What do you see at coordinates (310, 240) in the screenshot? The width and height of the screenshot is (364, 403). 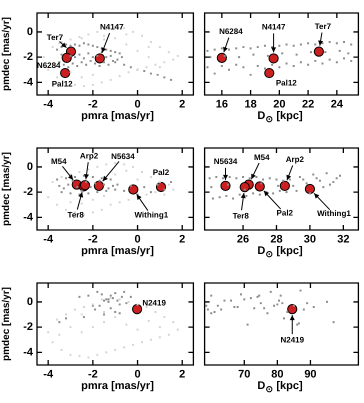 I see `x-tick-label: 30` at bounding box center [310, 240].